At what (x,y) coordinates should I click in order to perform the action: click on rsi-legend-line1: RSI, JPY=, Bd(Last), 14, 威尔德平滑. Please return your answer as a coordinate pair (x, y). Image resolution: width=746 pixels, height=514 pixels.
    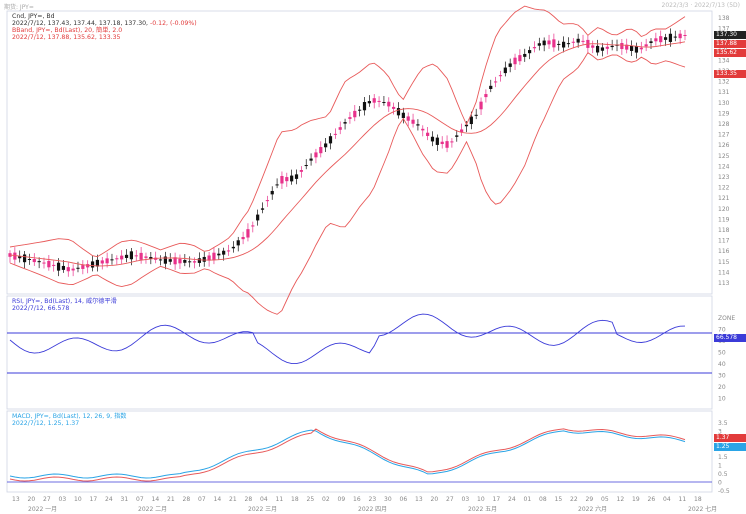
    Looking at the image, I should click on (64, 301).